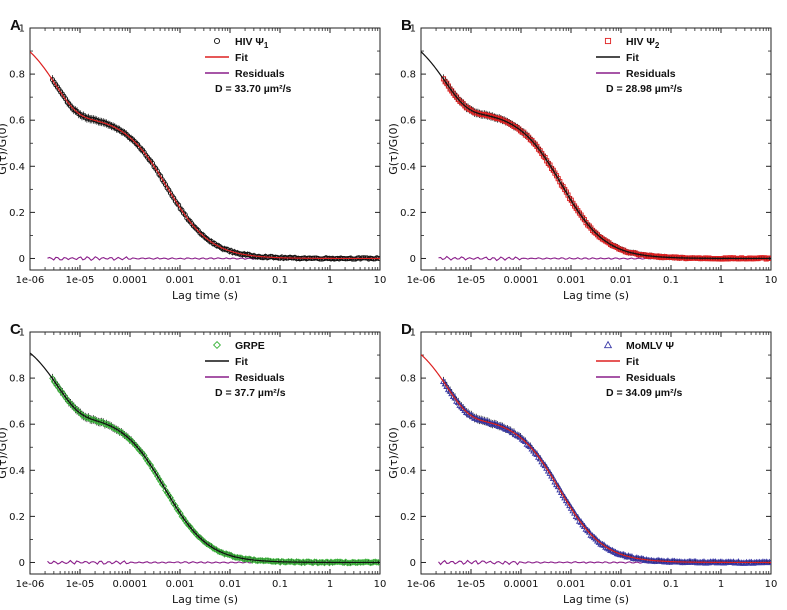 The height and width of the screenshot is (610, 787). Describe the element at coordinates (17, 425) in the screenshot. I see `y-tick-label-c-3: 0.6` at that location.